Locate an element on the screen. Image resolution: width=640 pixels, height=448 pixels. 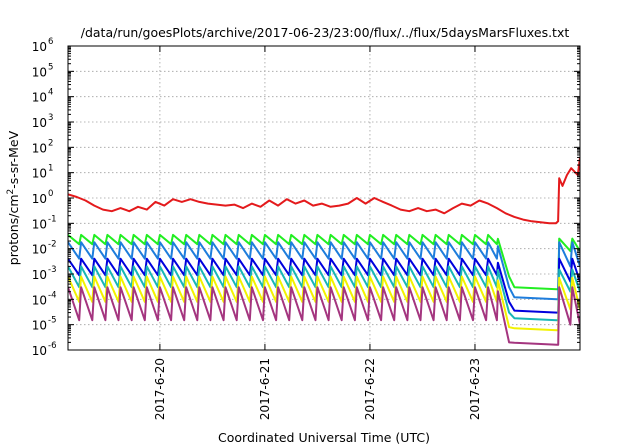
x-tick-label: 2017-6-23 is located at coordinates (475, 389).